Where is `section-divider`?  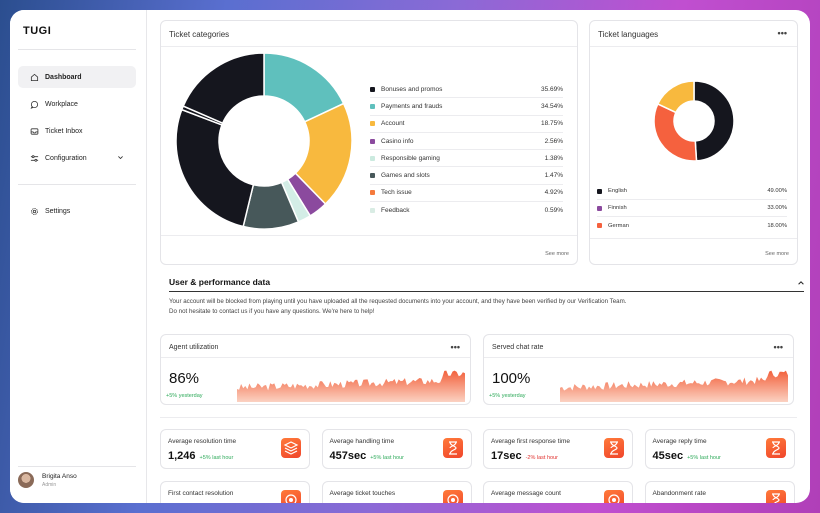
section-divider is located at coordinates (478, 417).